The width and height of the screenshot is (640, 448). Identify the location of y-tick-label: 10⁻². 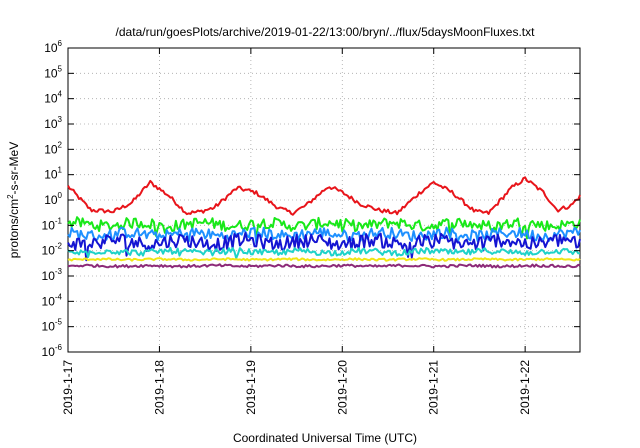
(52, 250).